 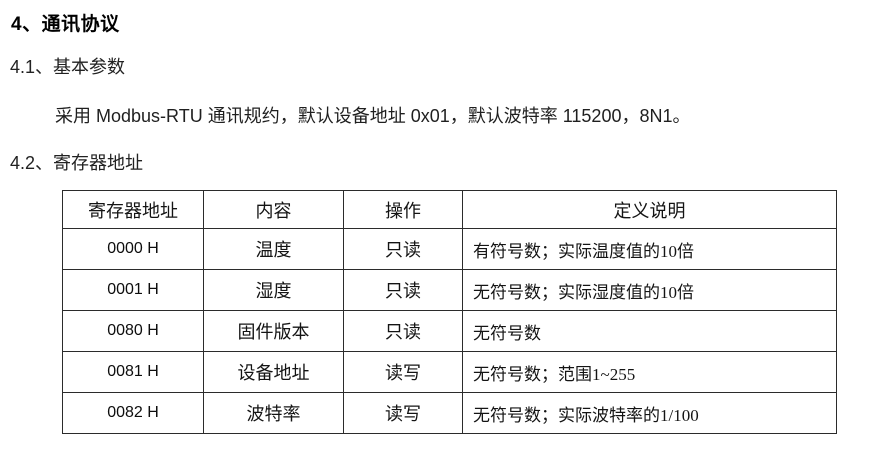 I want to click on cell-content: 设备地址, so click(x=273, y=372).